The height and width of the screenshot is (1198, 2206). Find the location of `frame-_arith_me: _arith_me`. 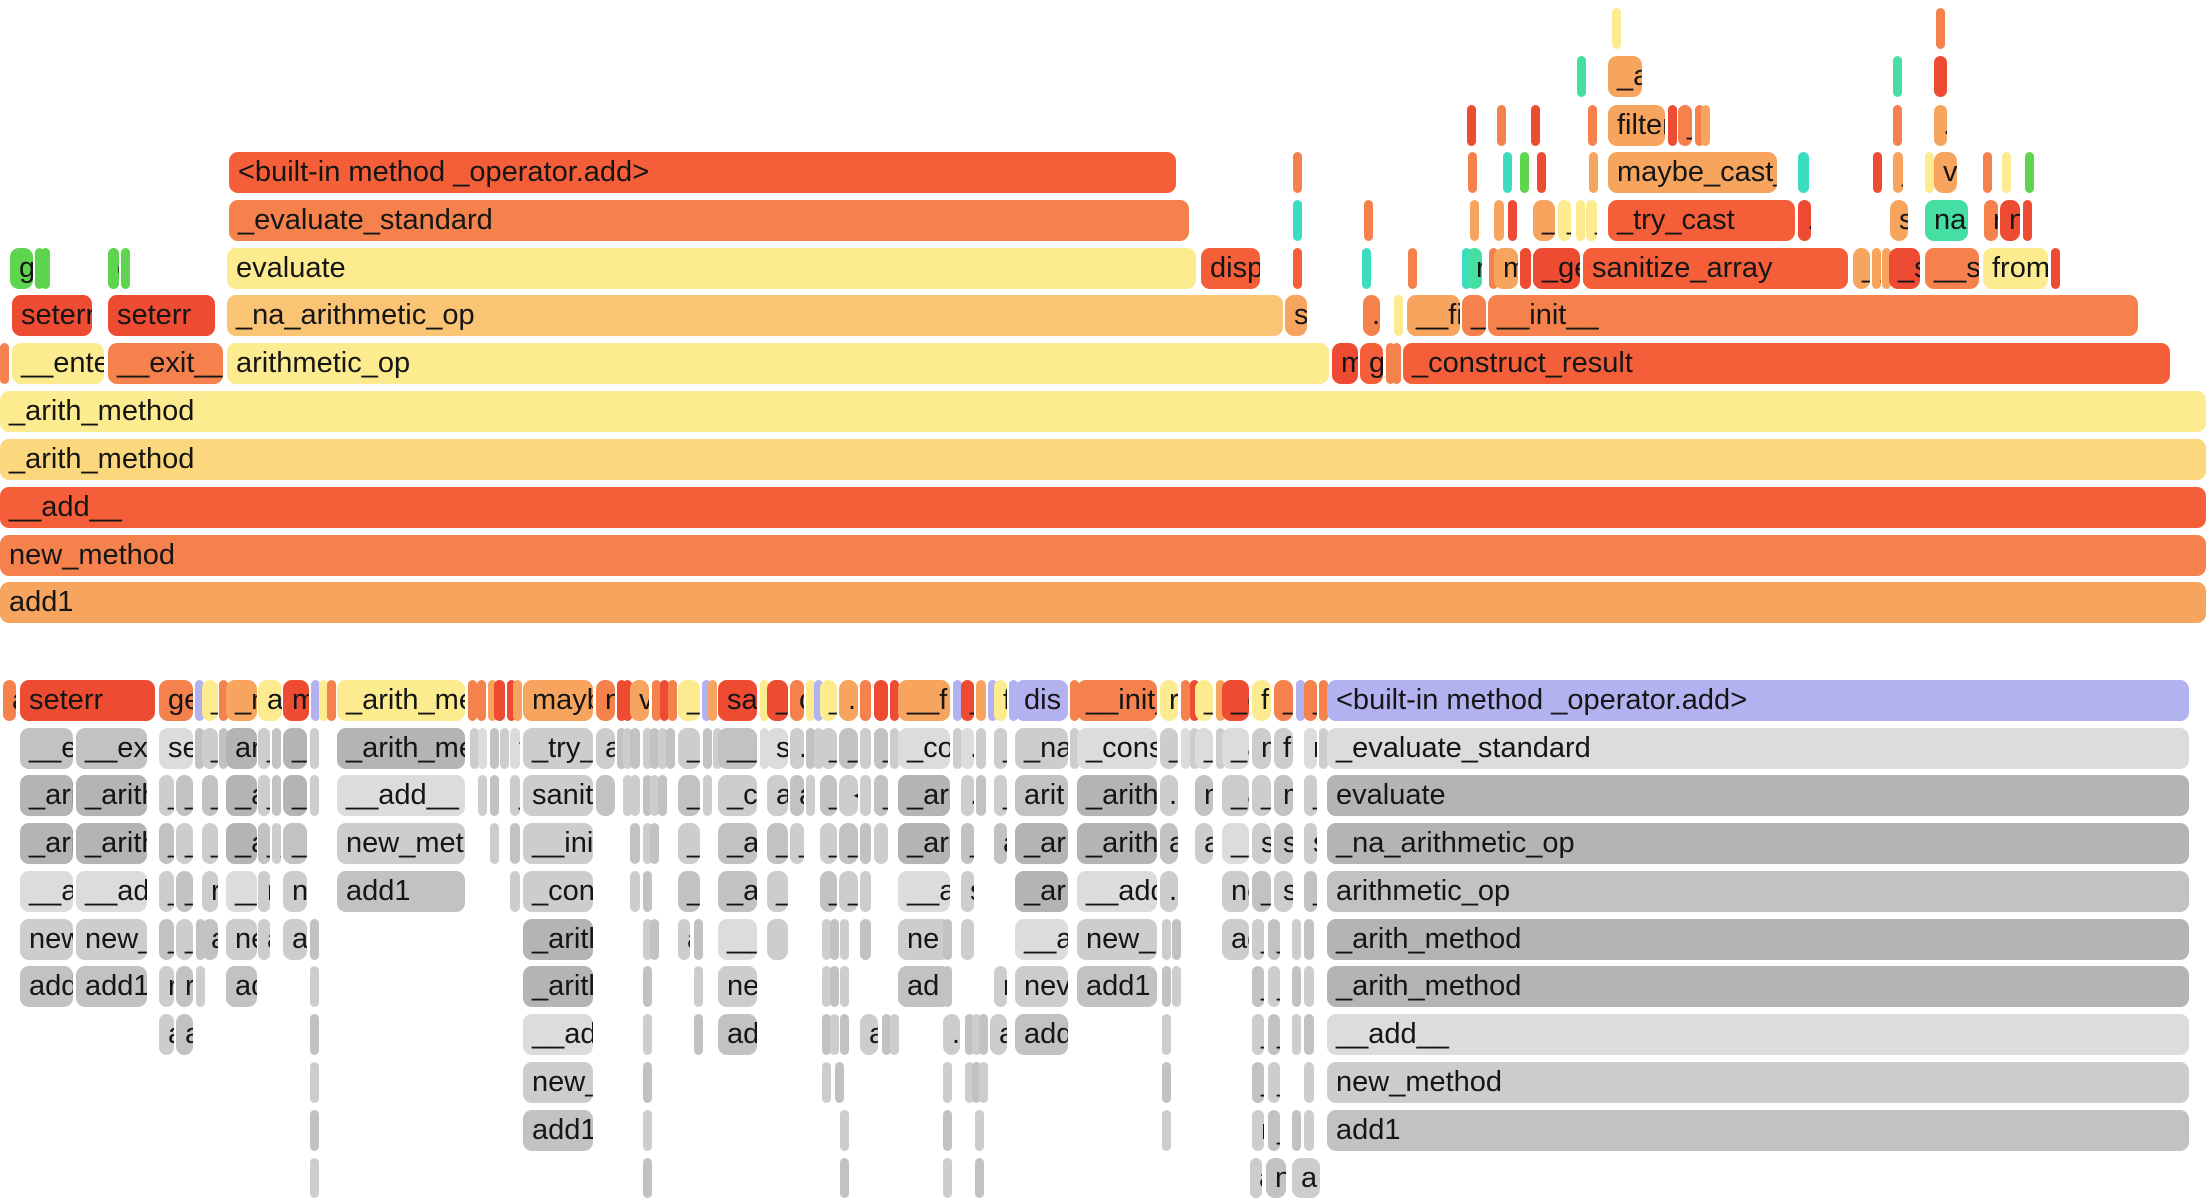

frame-_arith_me: _arith_me is located at coordinates (401, 700).